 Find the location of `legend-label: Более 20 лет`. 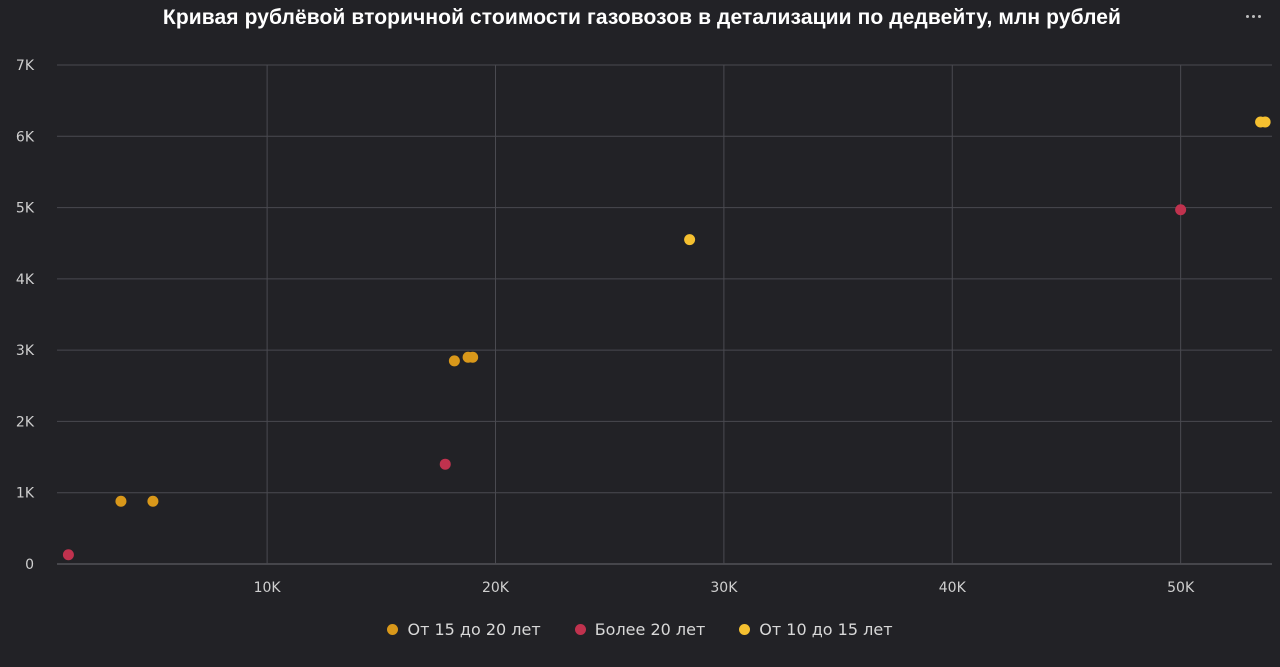

legend-label: Более 20 лет is located at coordinates (650, 629).